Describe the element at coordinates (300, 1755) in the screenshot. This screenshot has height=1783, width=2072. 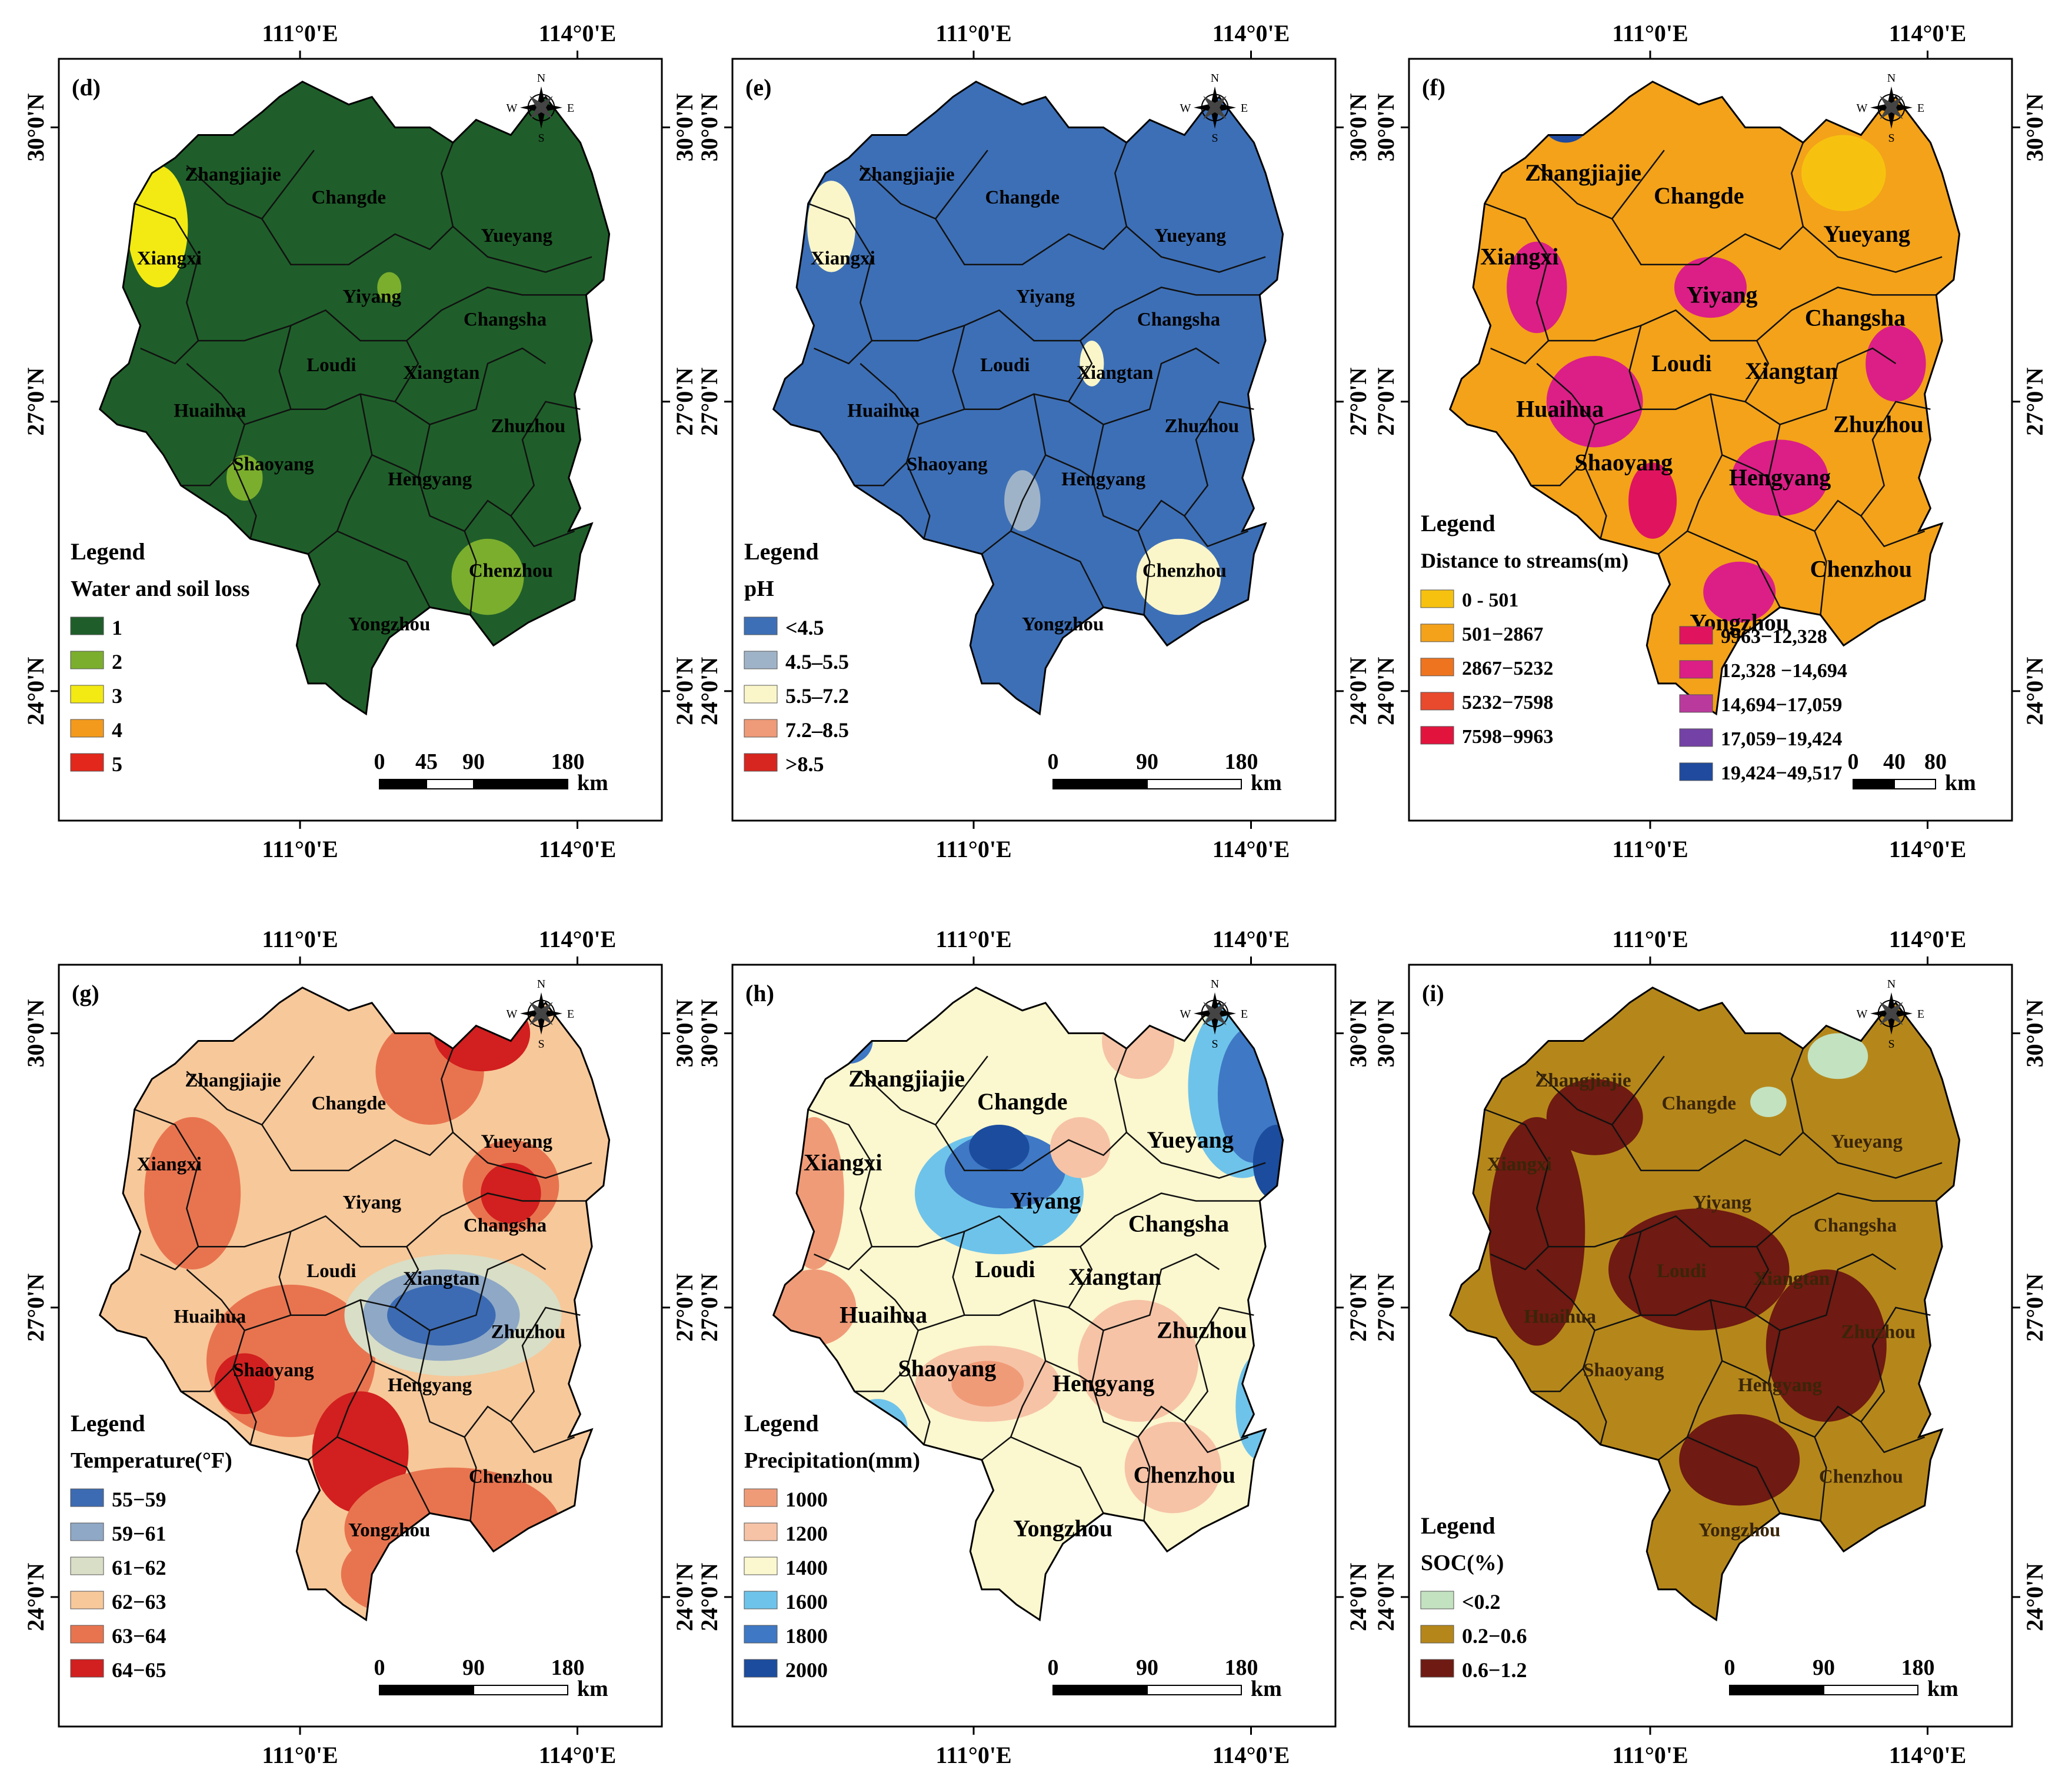
I see `lon-label-bottom: 111°0'E` at that location.